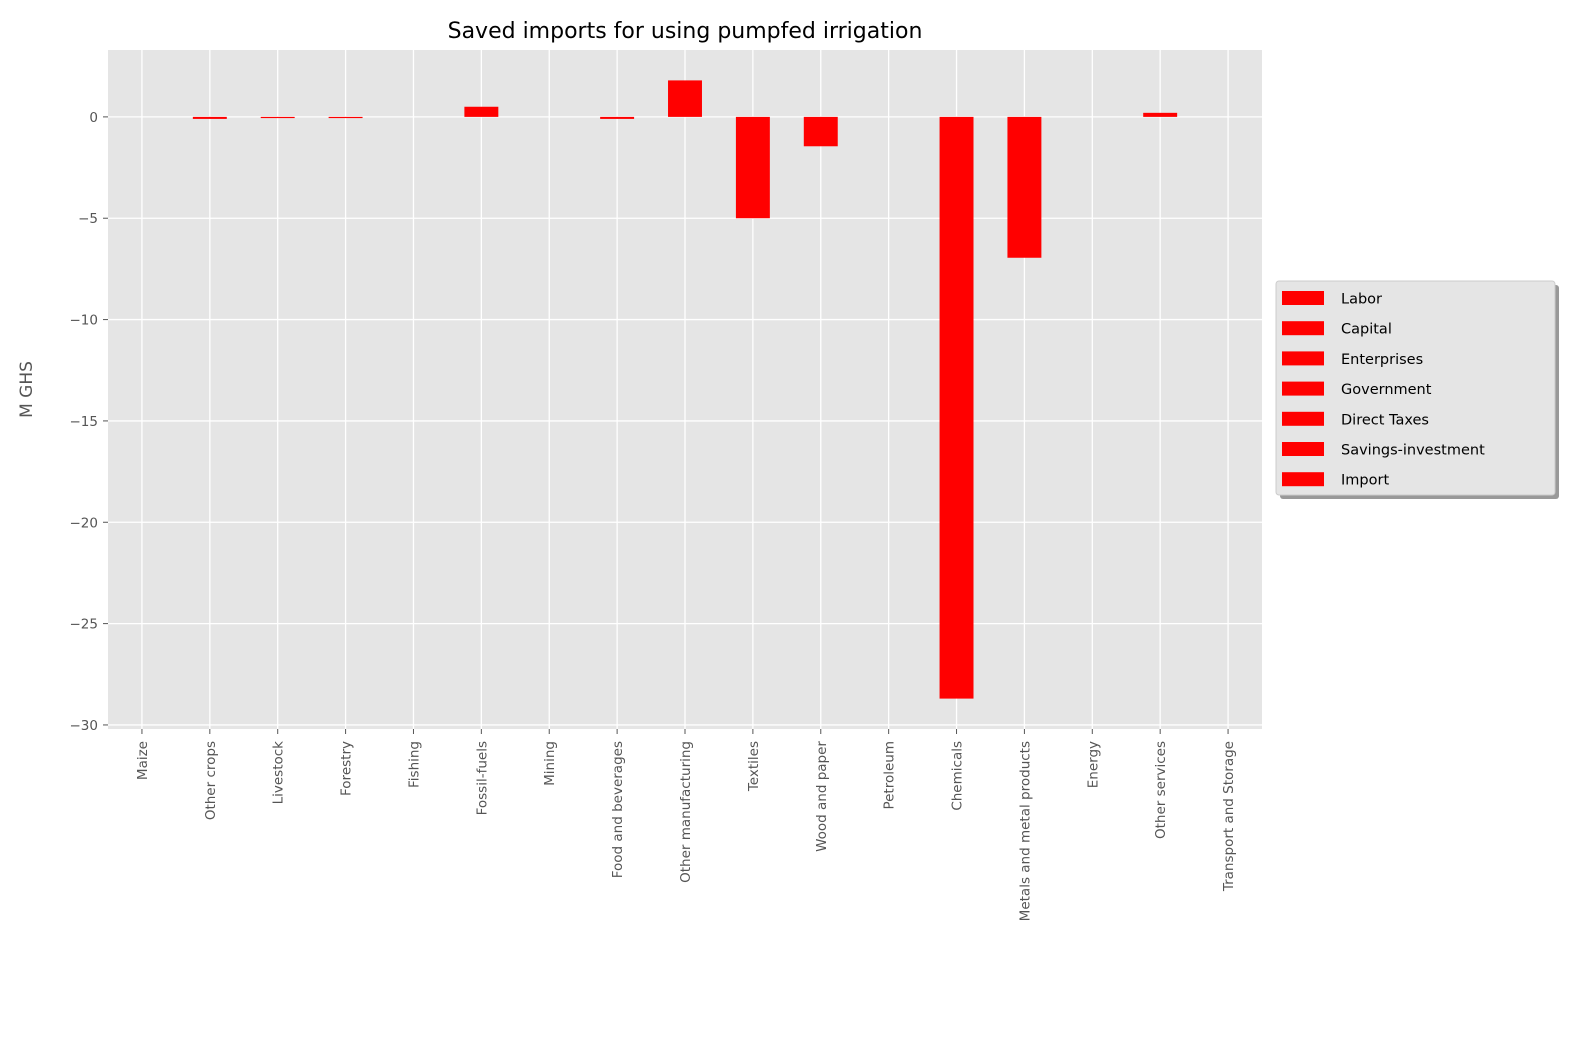  Describe the element at coordinates (1385, 420) in the screenshot. I see `legend-label: Direct Taxes` at that location.